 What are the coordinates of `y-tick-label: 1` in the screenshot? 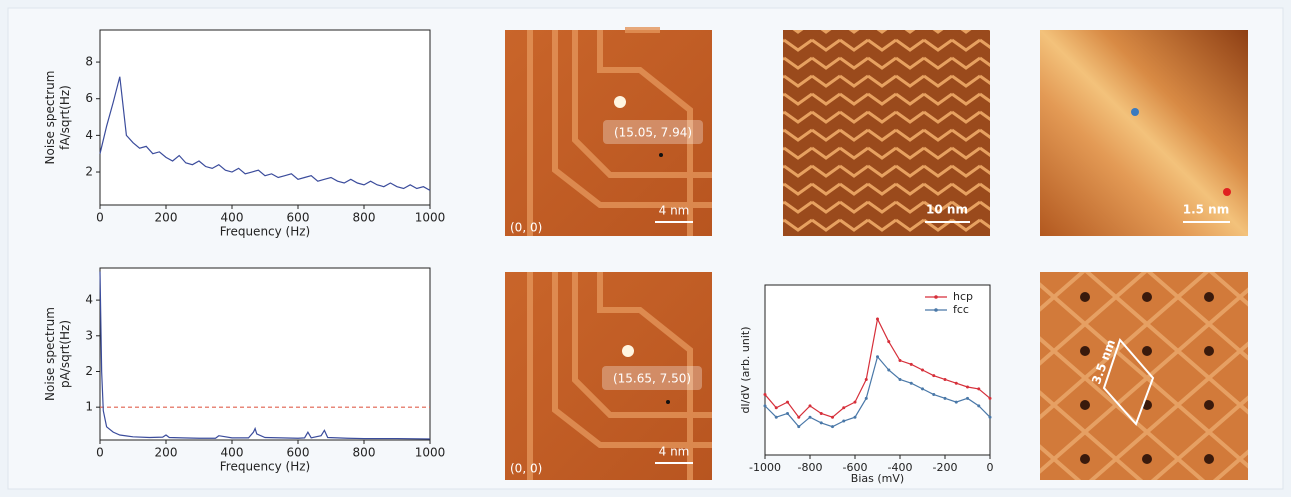 It's located at (89, 407).